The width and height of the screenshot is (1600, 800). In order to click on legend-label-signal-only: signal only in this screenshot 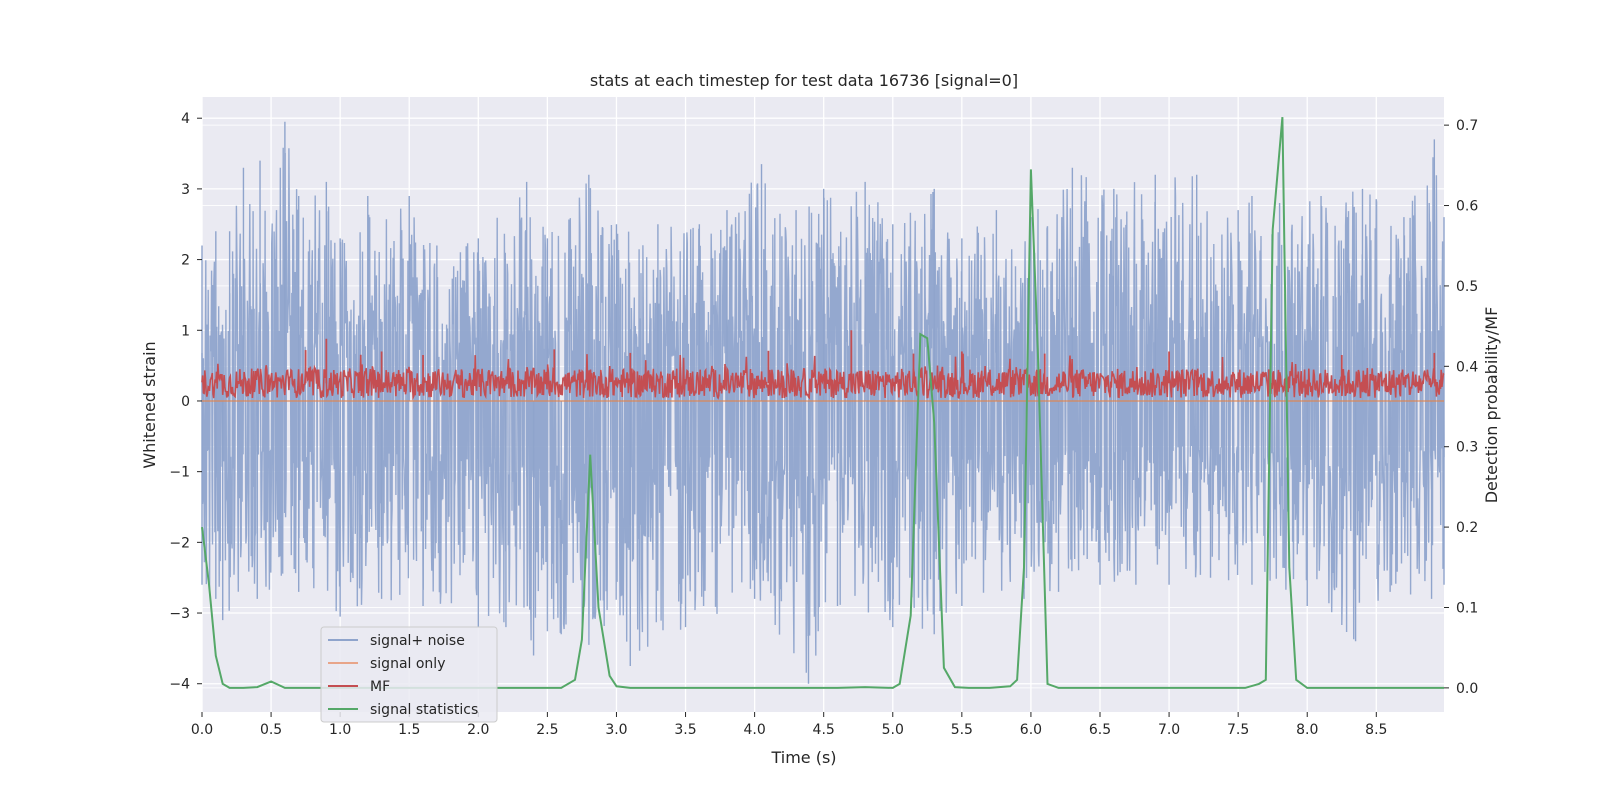, I will do `click(407, 664)`.